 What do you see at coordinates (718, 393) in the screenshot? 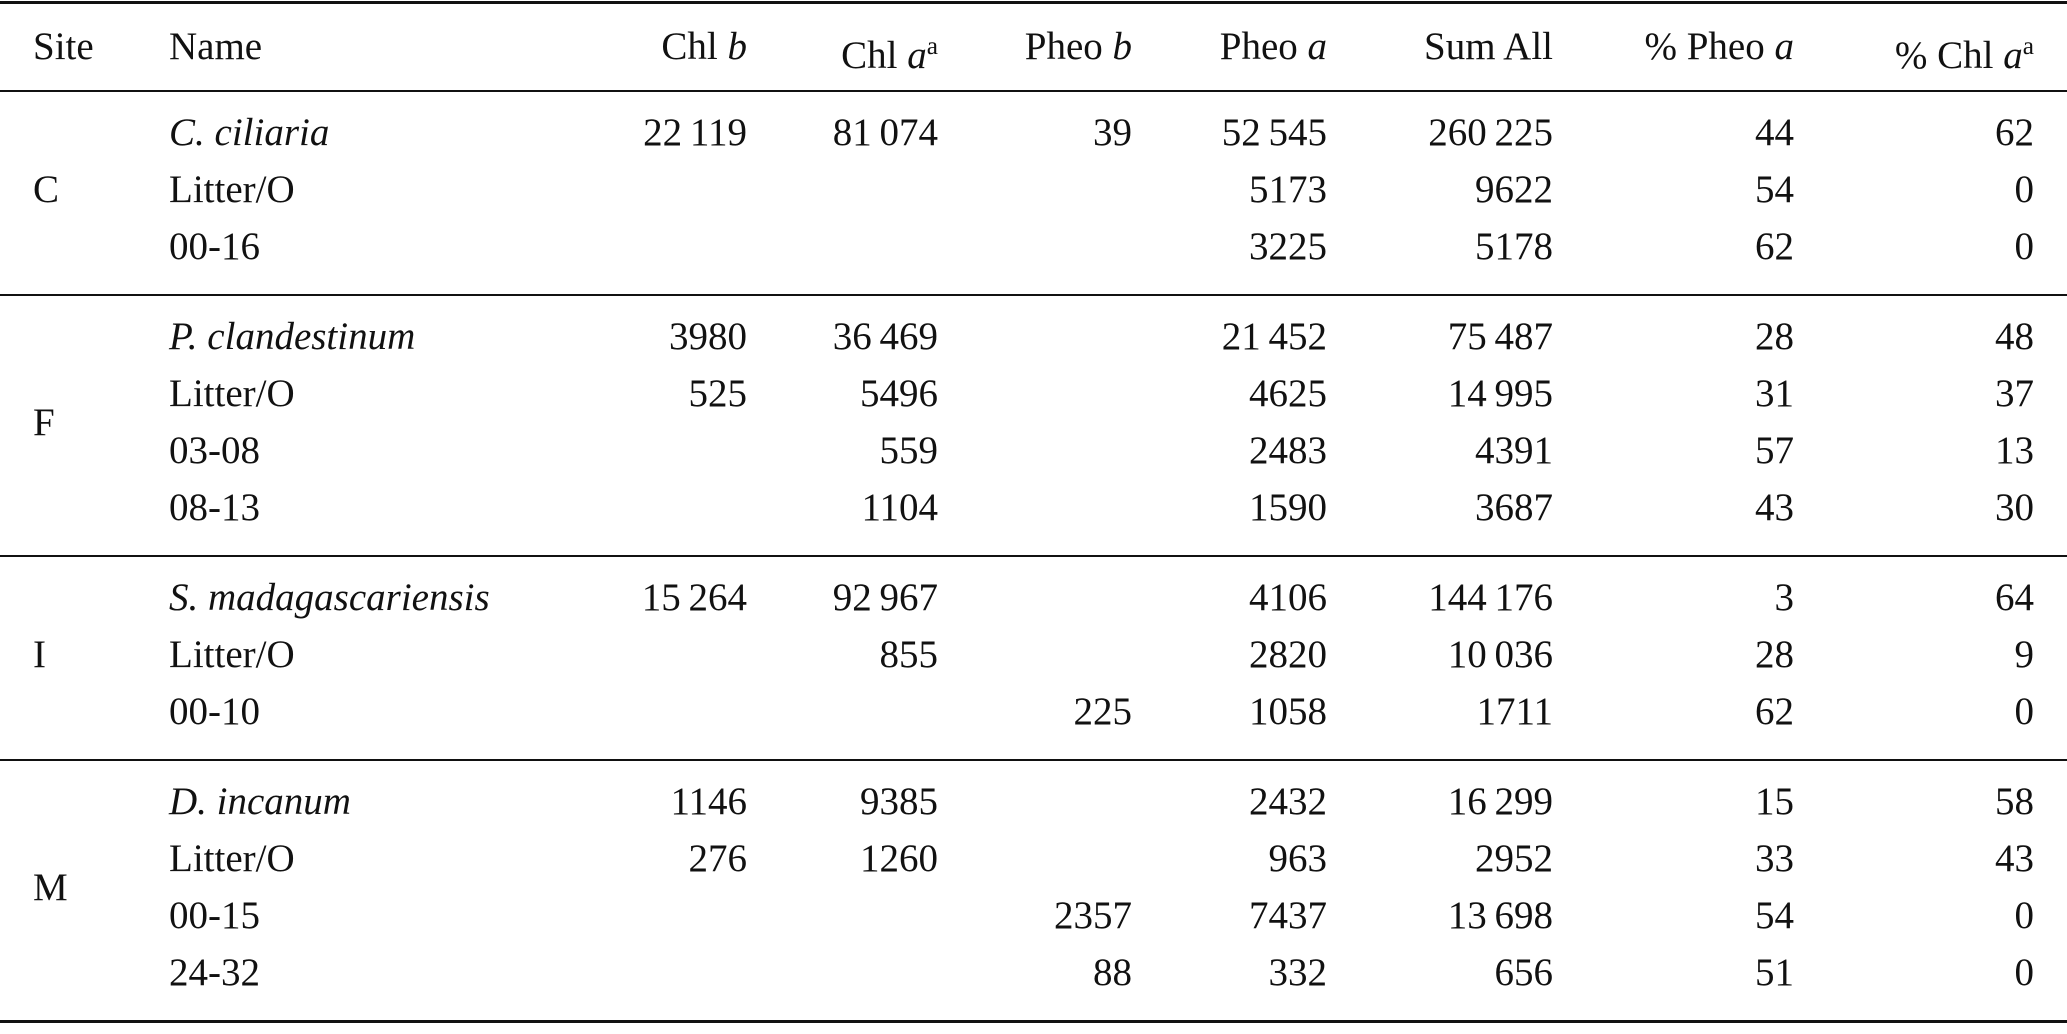
I see `table-cell: 525` at bounding box center [718, 393].